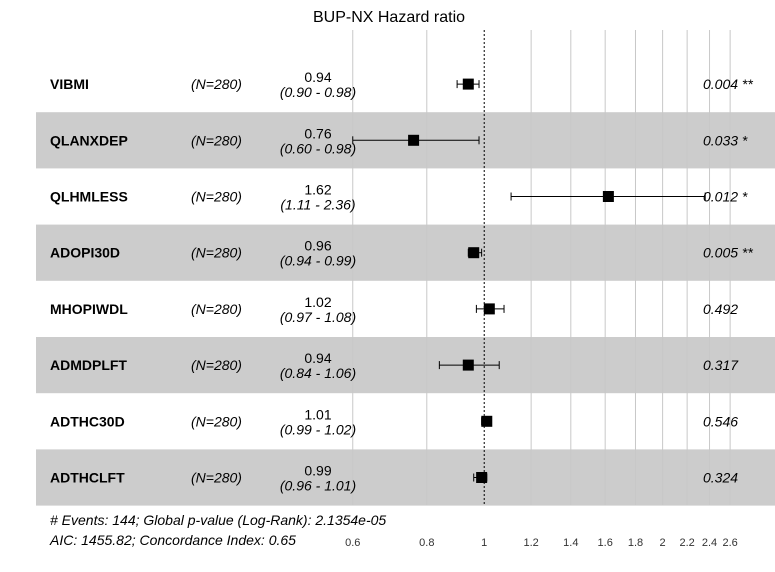 Image resolution: width=775 pixels, height=572 pixels. Describe the element at coordinates (605, 543) in the screenshot. I see `x-tick-label: 1.6` at that location.